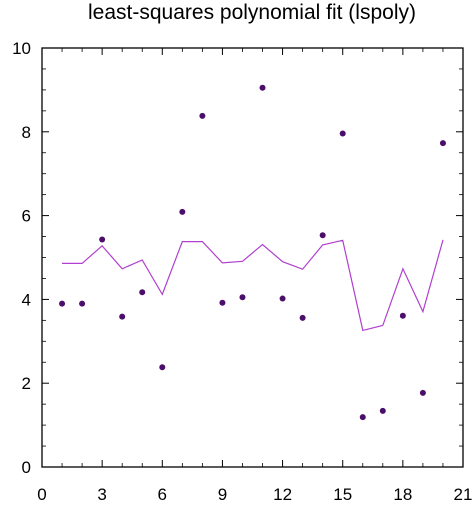 The height and width of the screenshot is (506, 474). What do you see at coordinates (26, 383) in the screenshot?
I see `y-tick-label: 2` at bounding box center [26, 383].